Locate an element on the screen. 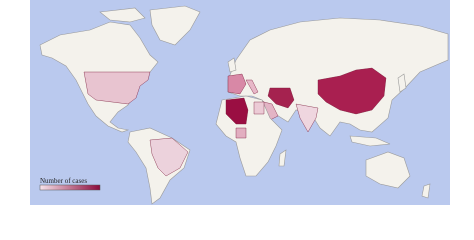  japan is located at coordinates (402, 83).